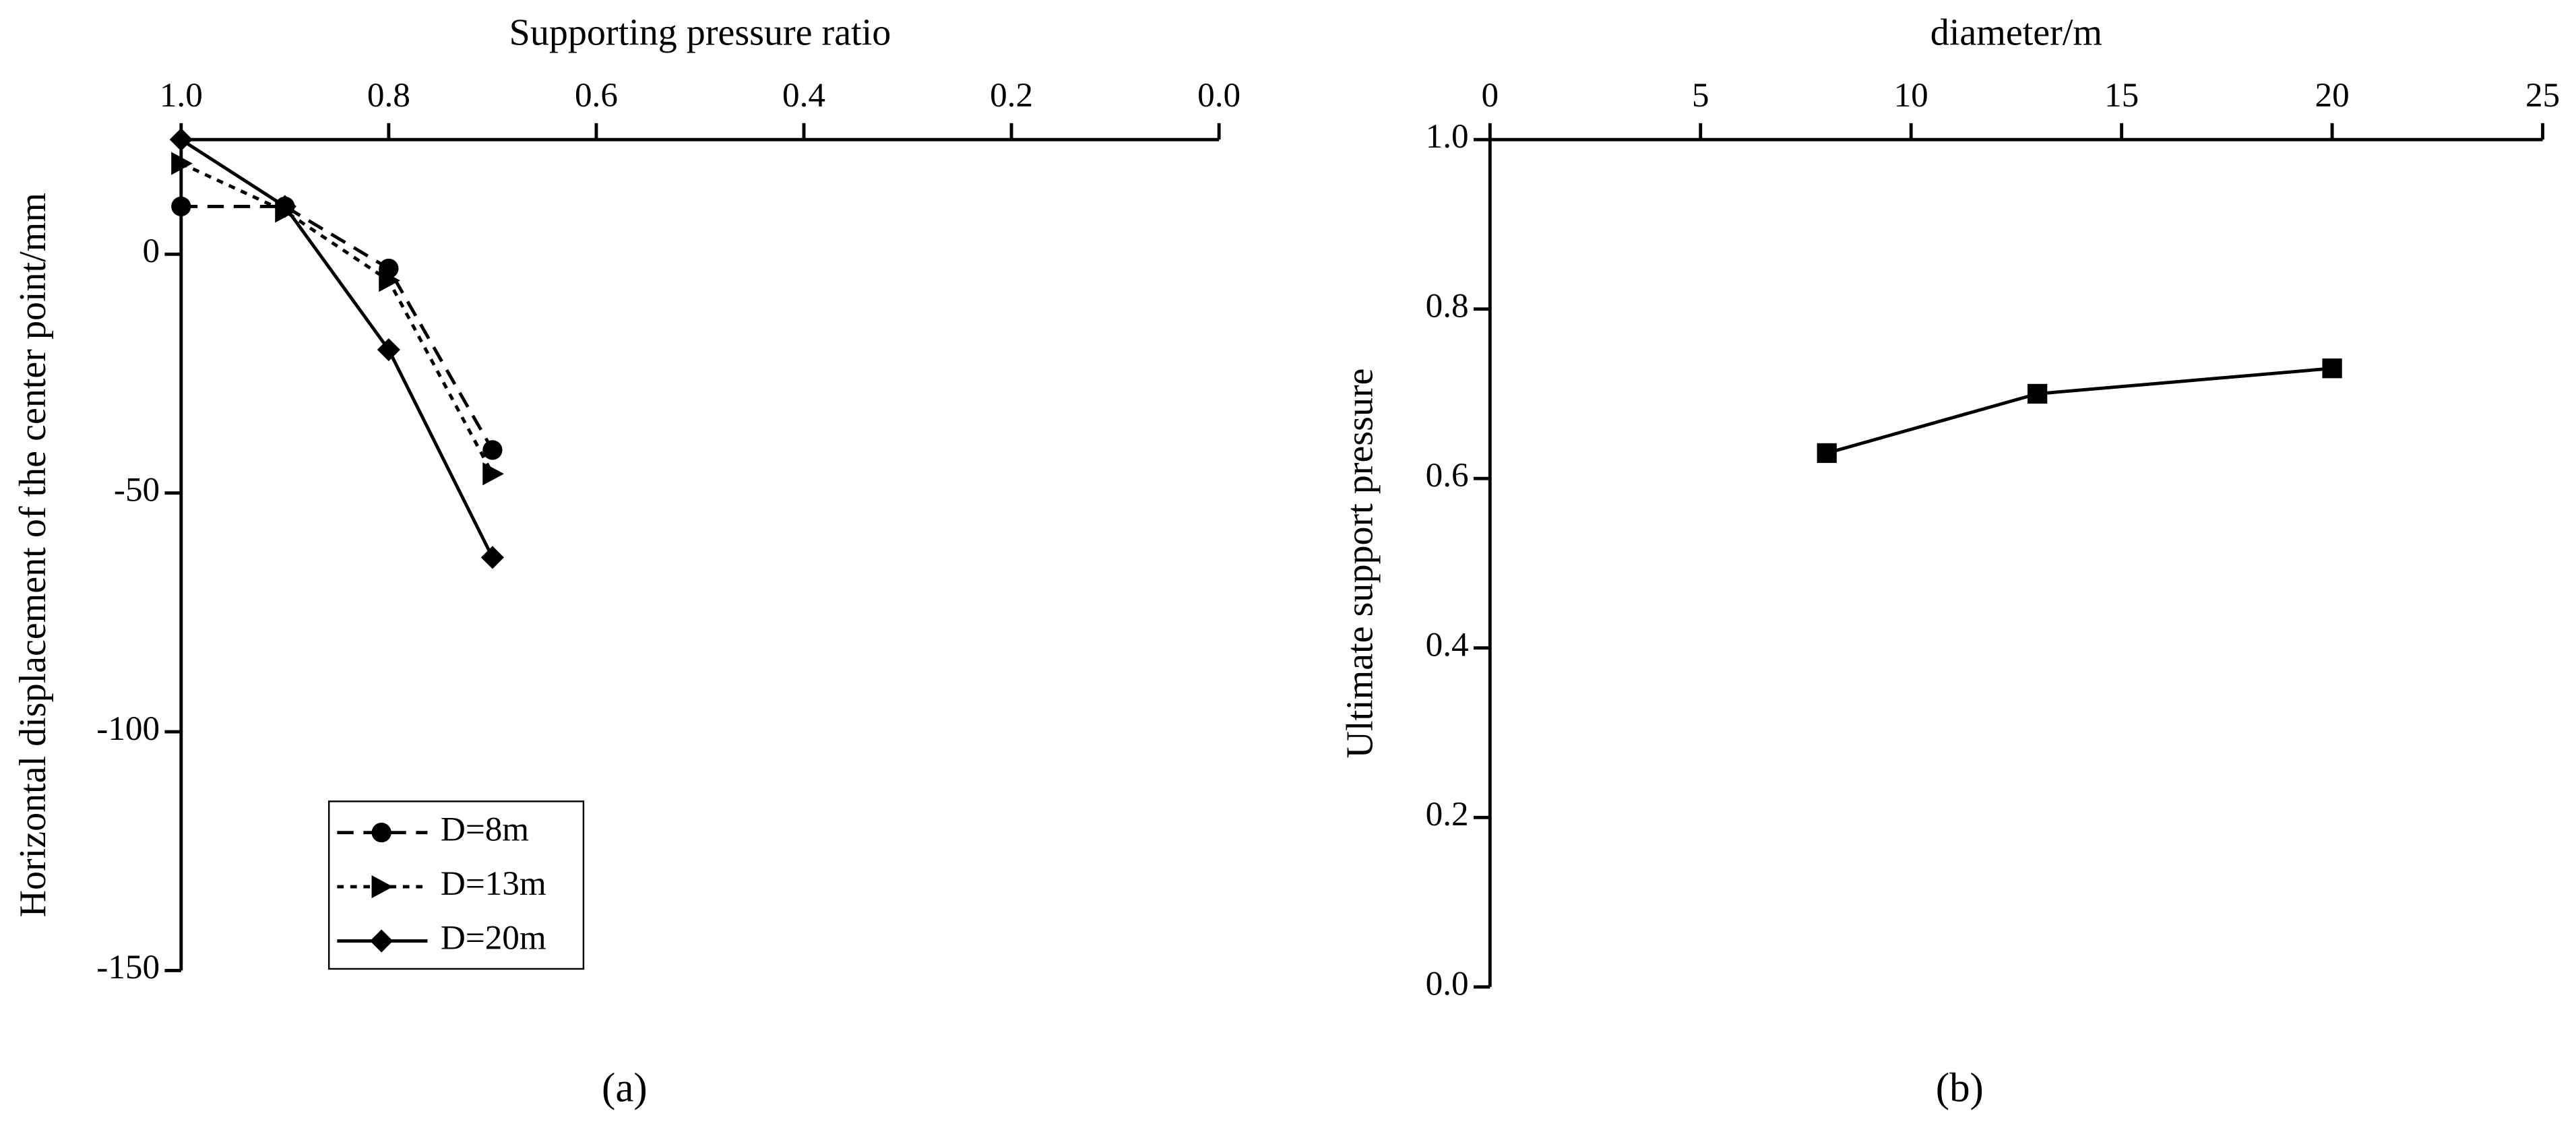 This screenshot has width=2576, height=1138. What do you see at coordinates (1447, 476) in the screenshot?
I see `y-tick-label: 0.6` at bounding box center [1447, 476].